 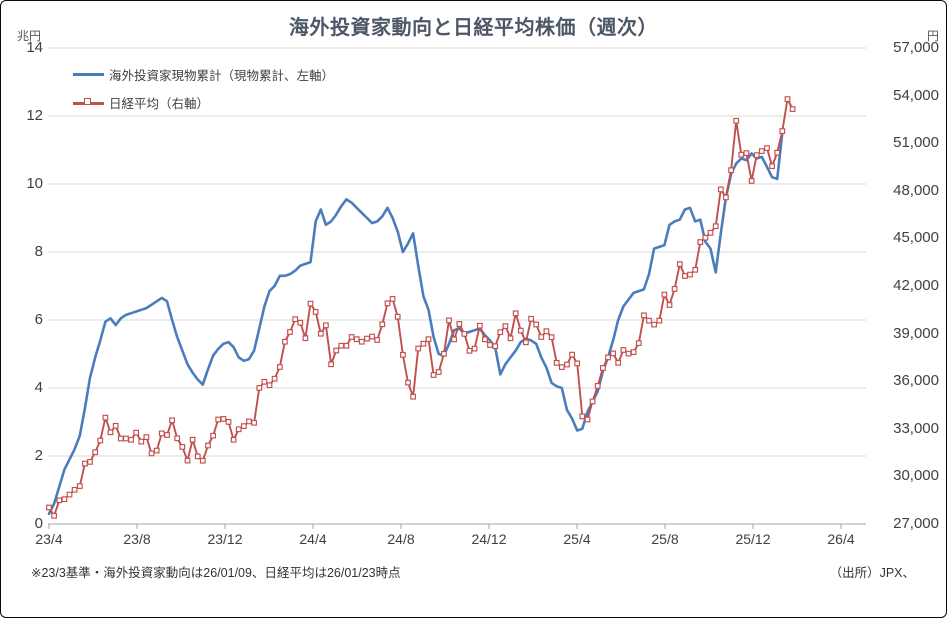 What do you see at coordinates (49, 539) in the screenshot?
I see `axis-tick-label: 23/4` at bounding box center [49, 539].